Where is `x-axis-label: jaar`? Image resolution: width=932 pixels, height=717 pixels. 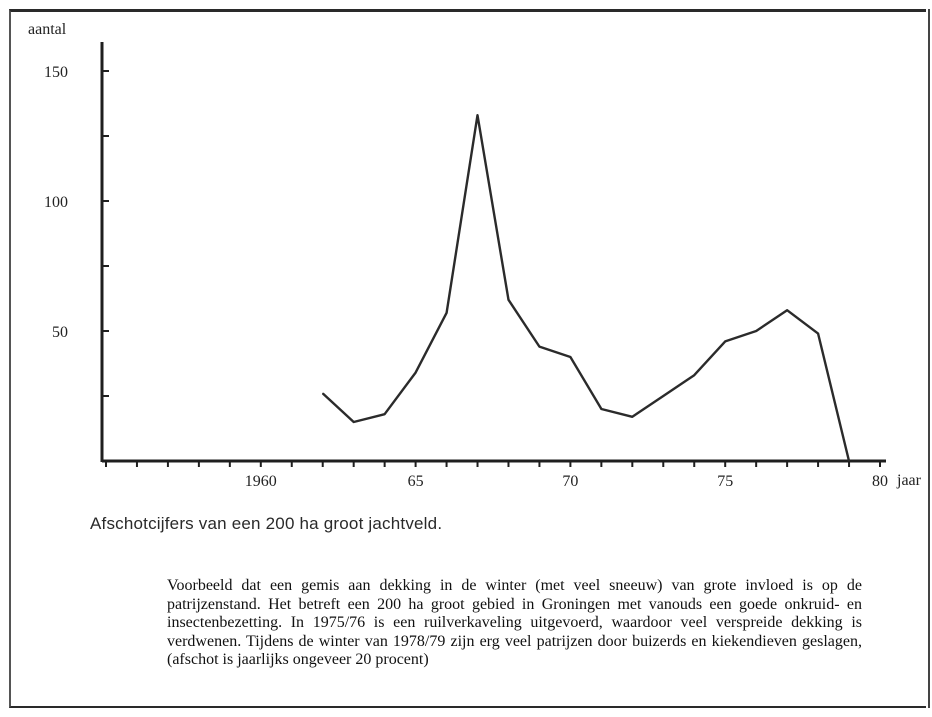 x-axis-label: jaar is located at coordinates (909, 480).